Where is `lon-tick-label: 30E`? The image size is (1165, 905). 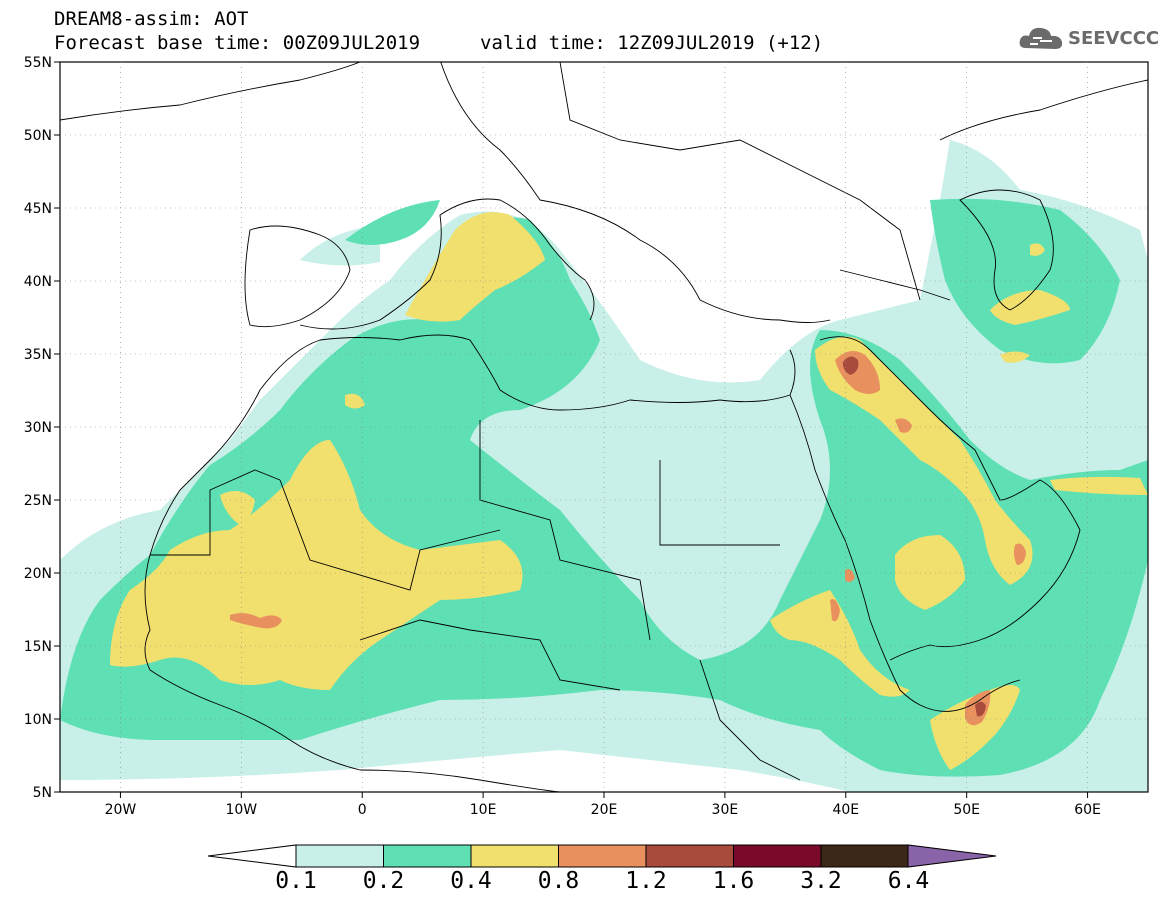 lon-tick-label: 30E is located at coordinates (725, 810).